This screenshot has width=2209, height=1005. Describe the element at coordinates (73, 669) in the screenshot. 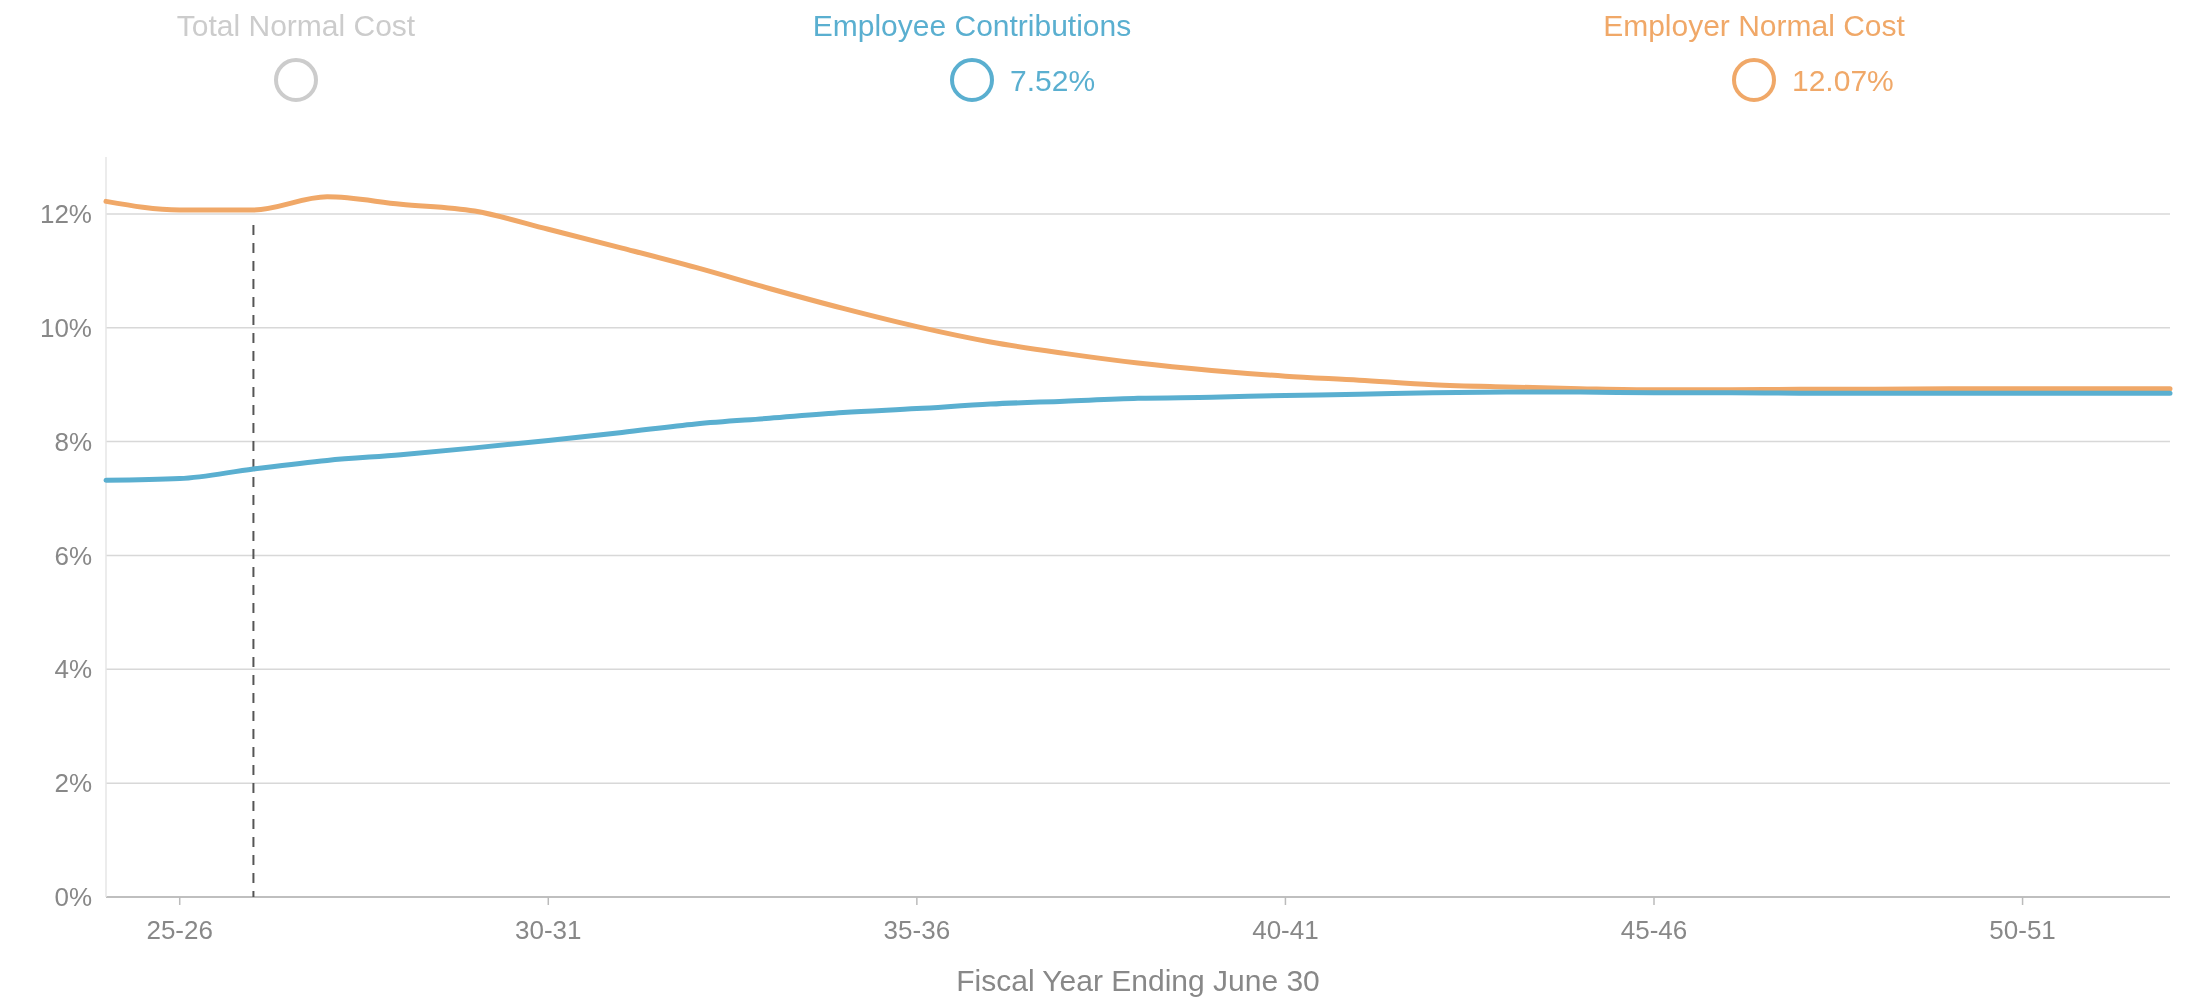

I see `y-tick-label: 4%` at that location.